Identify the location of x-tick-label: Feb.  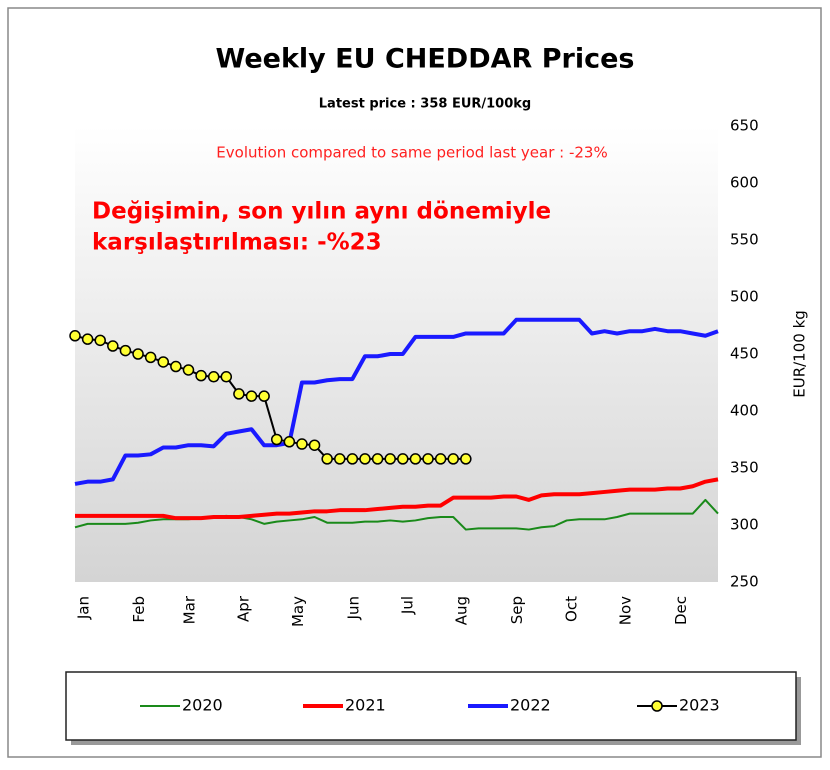
(139, 609).